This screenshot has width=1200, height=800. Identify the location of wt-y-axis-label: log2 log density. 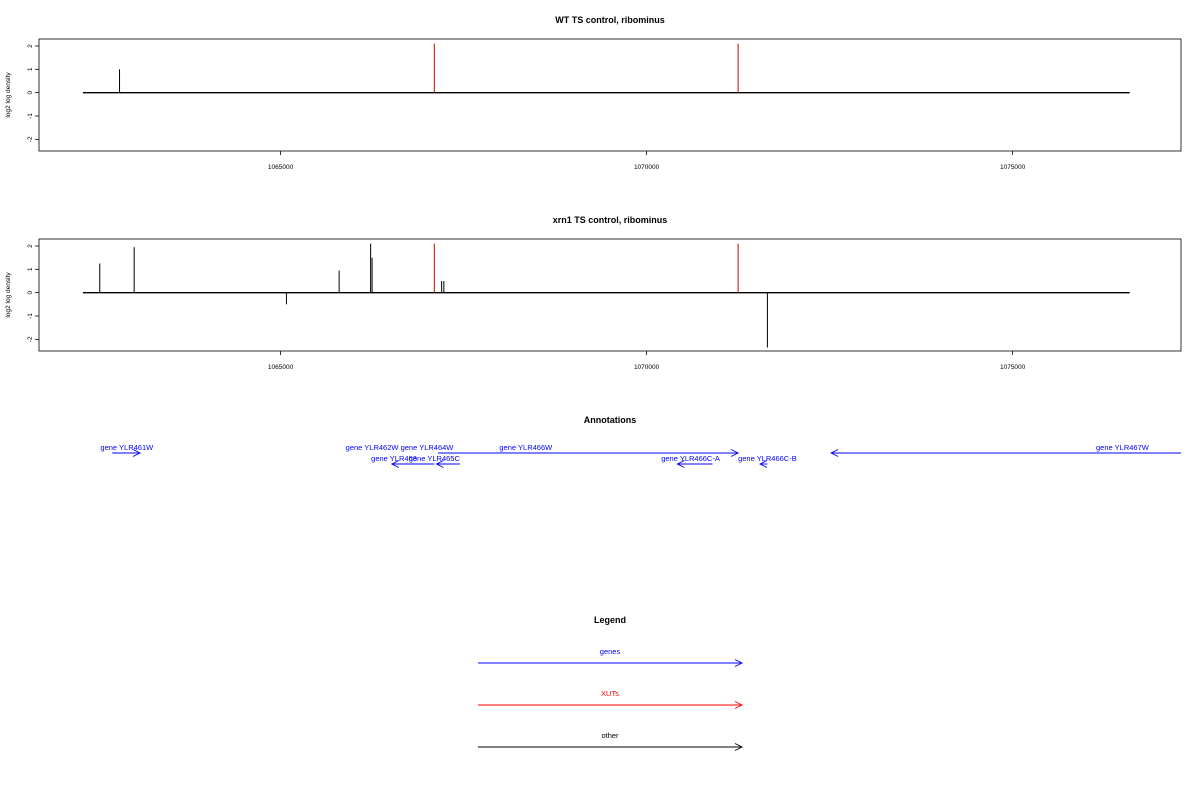
(8, 95).